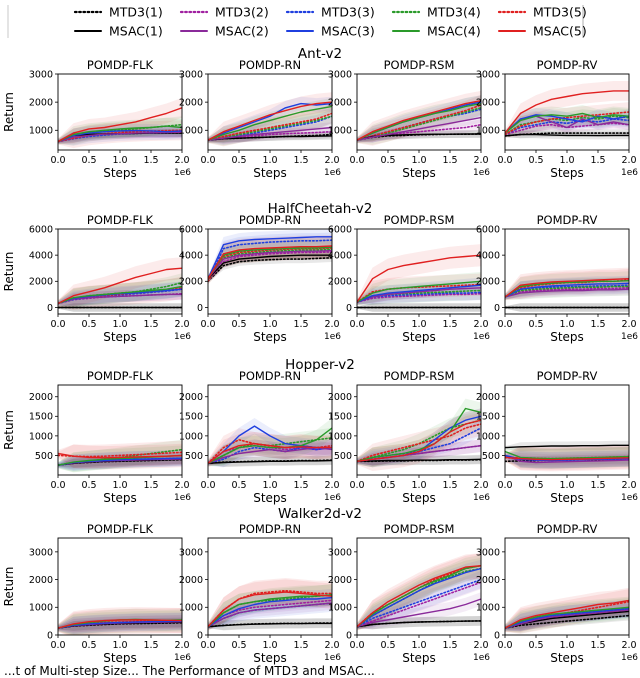 The height and width of the screenshot is (678, 640). Describe the element at coordinates (320, 365) in the screenshot. I see `env-title: Hopper-v2` at that location.